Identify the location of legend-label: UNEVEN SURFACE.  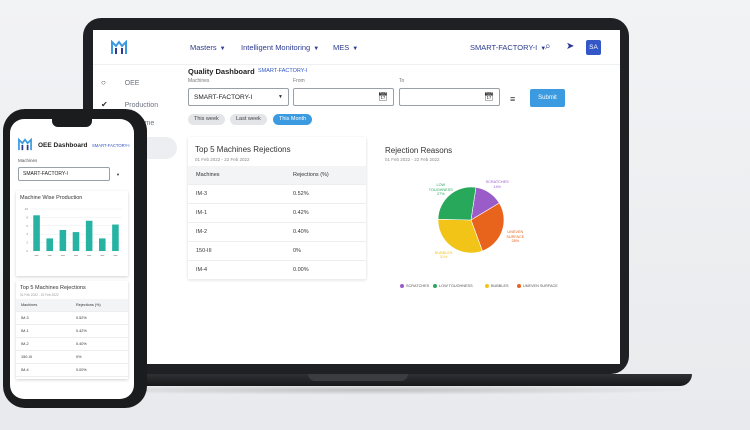
(540, 286).